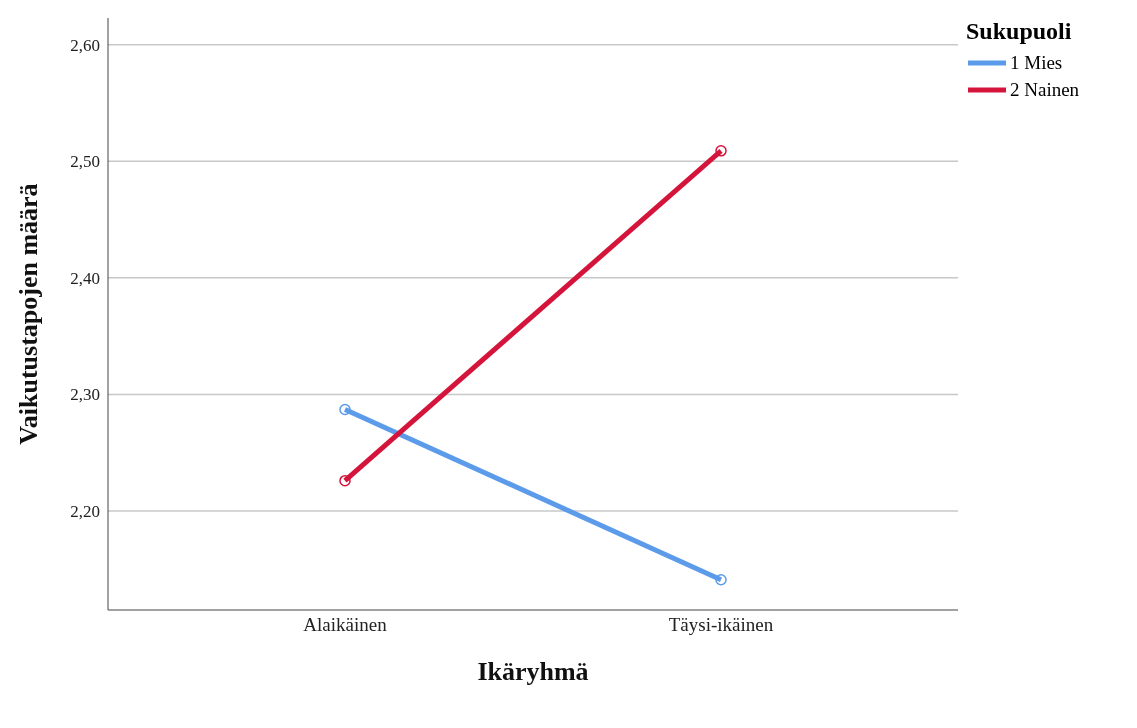  Describe the element at coordinates (85, 278) in the screenshot. I see `y-tick-label: 2,40` at that location.